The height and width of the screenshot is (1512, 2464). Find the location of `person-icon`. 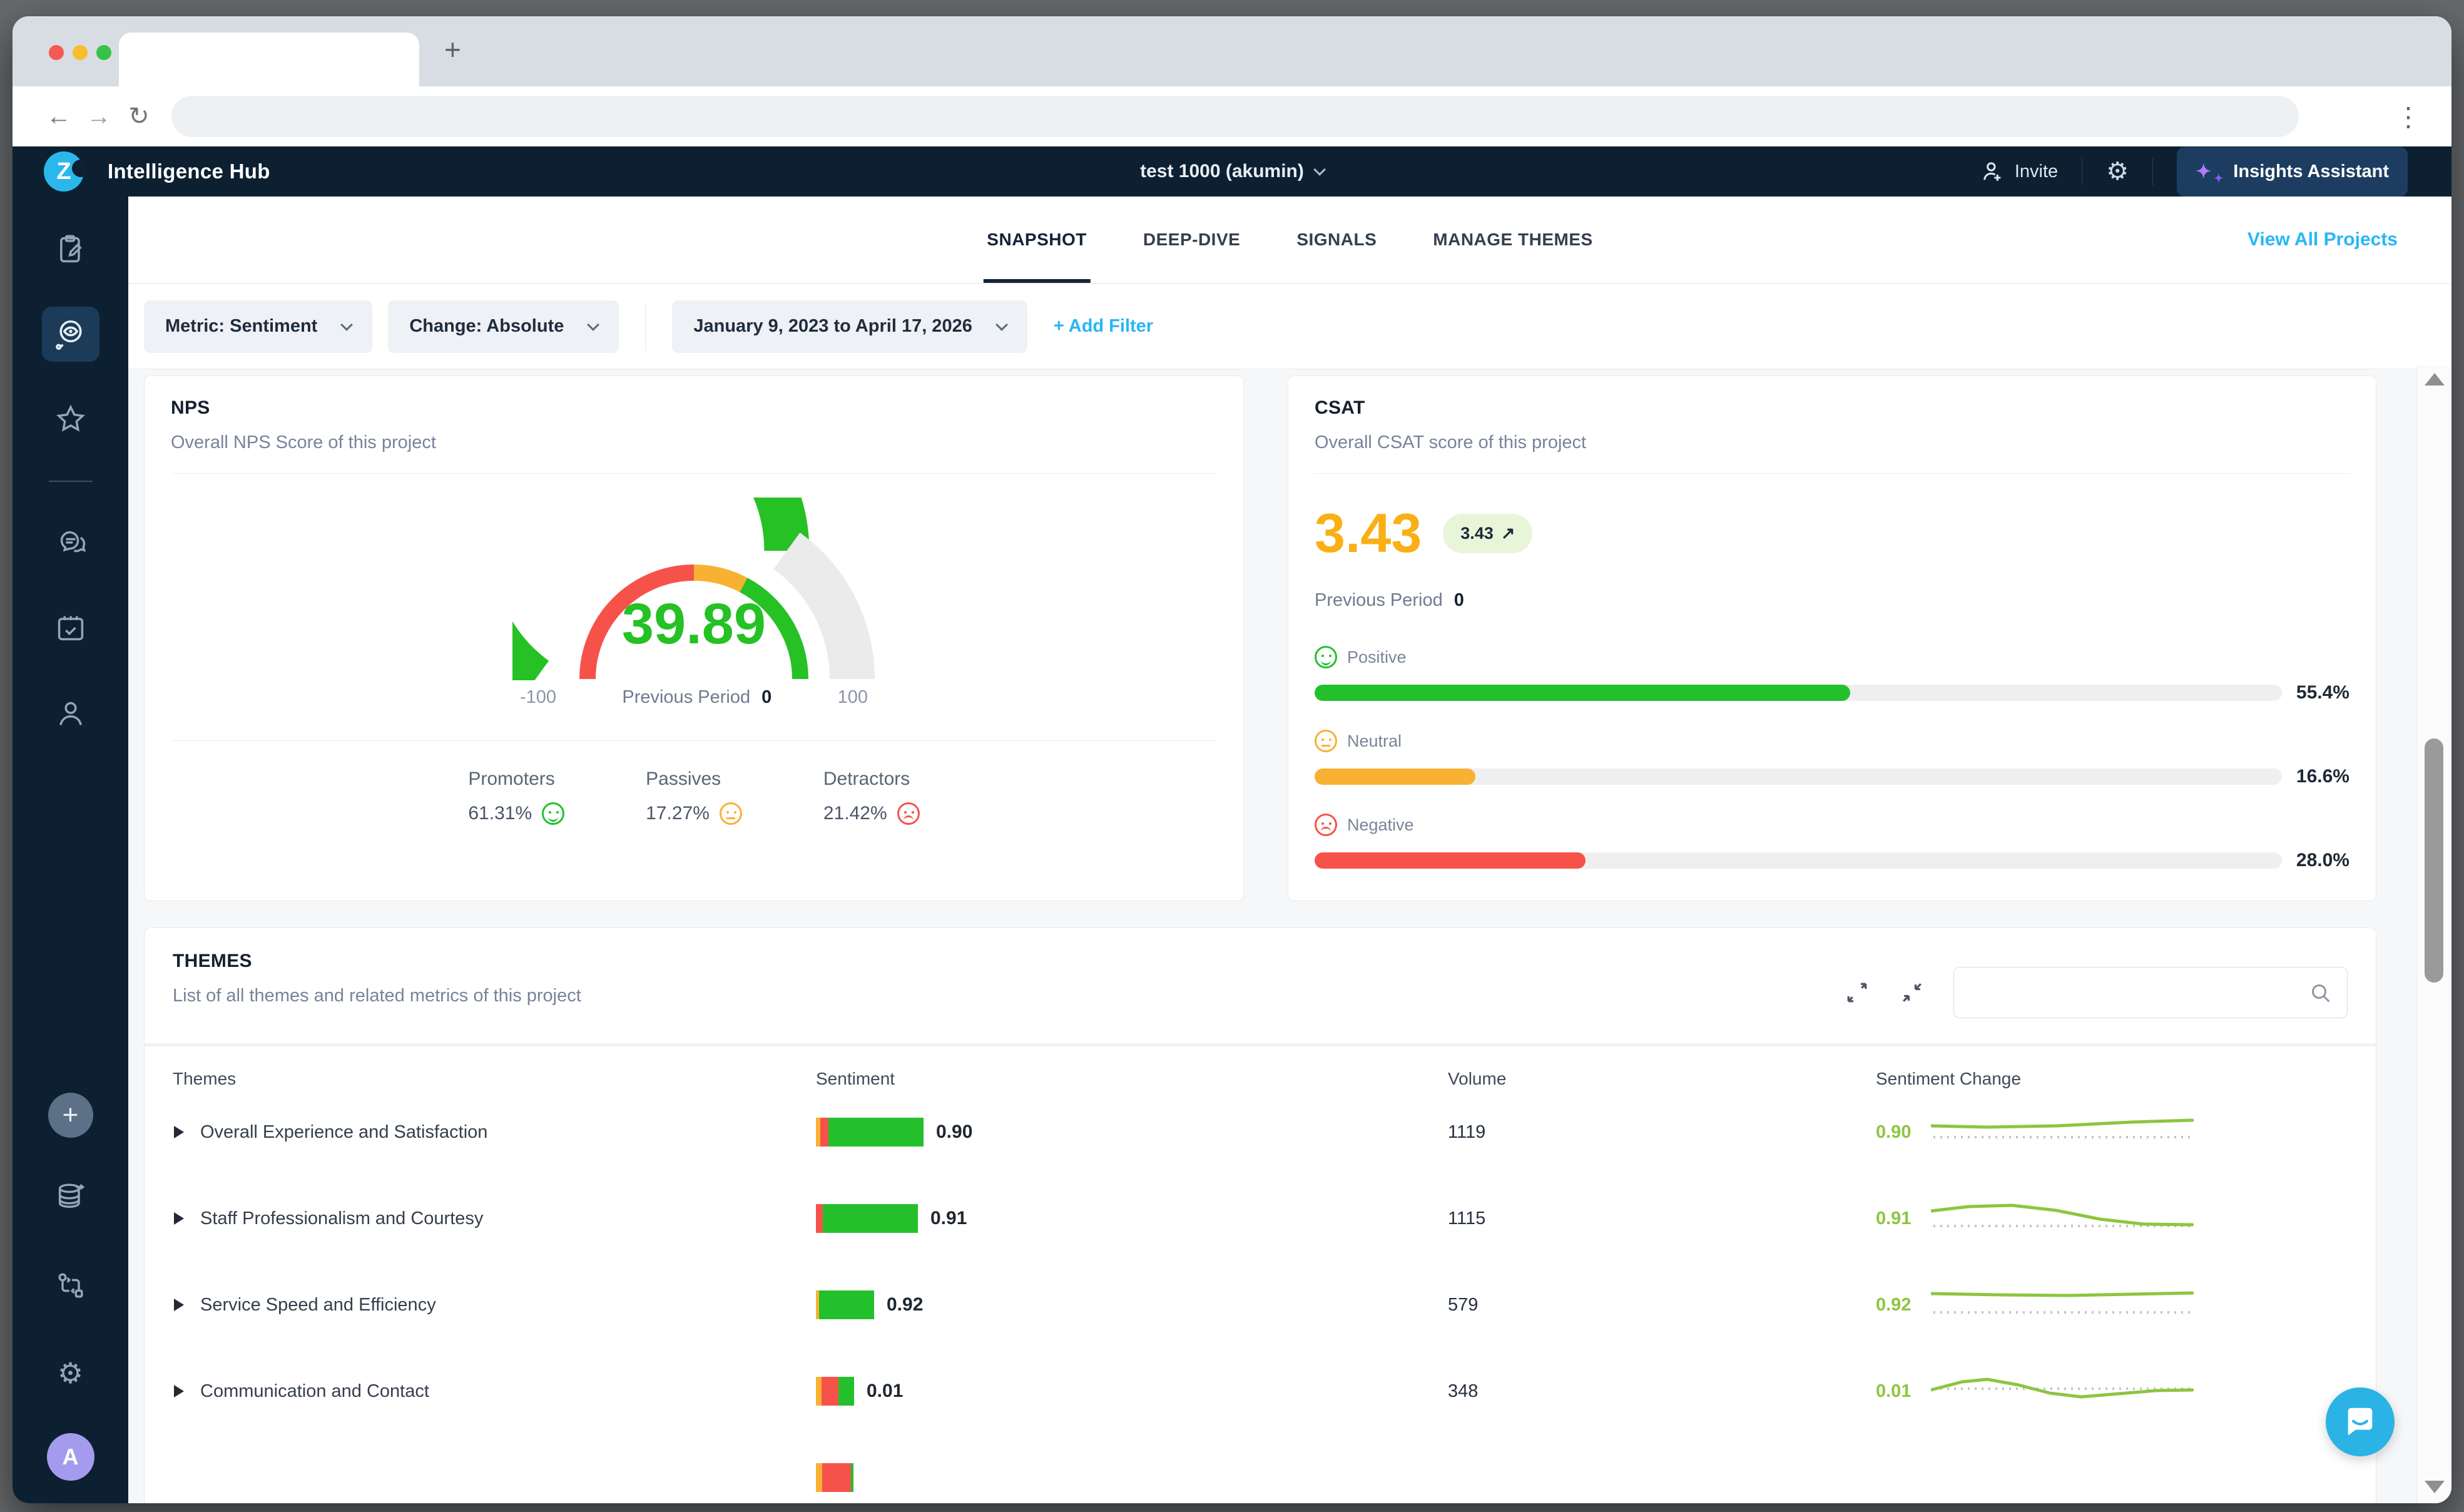

person-icon is located at coordinates (70, 713).